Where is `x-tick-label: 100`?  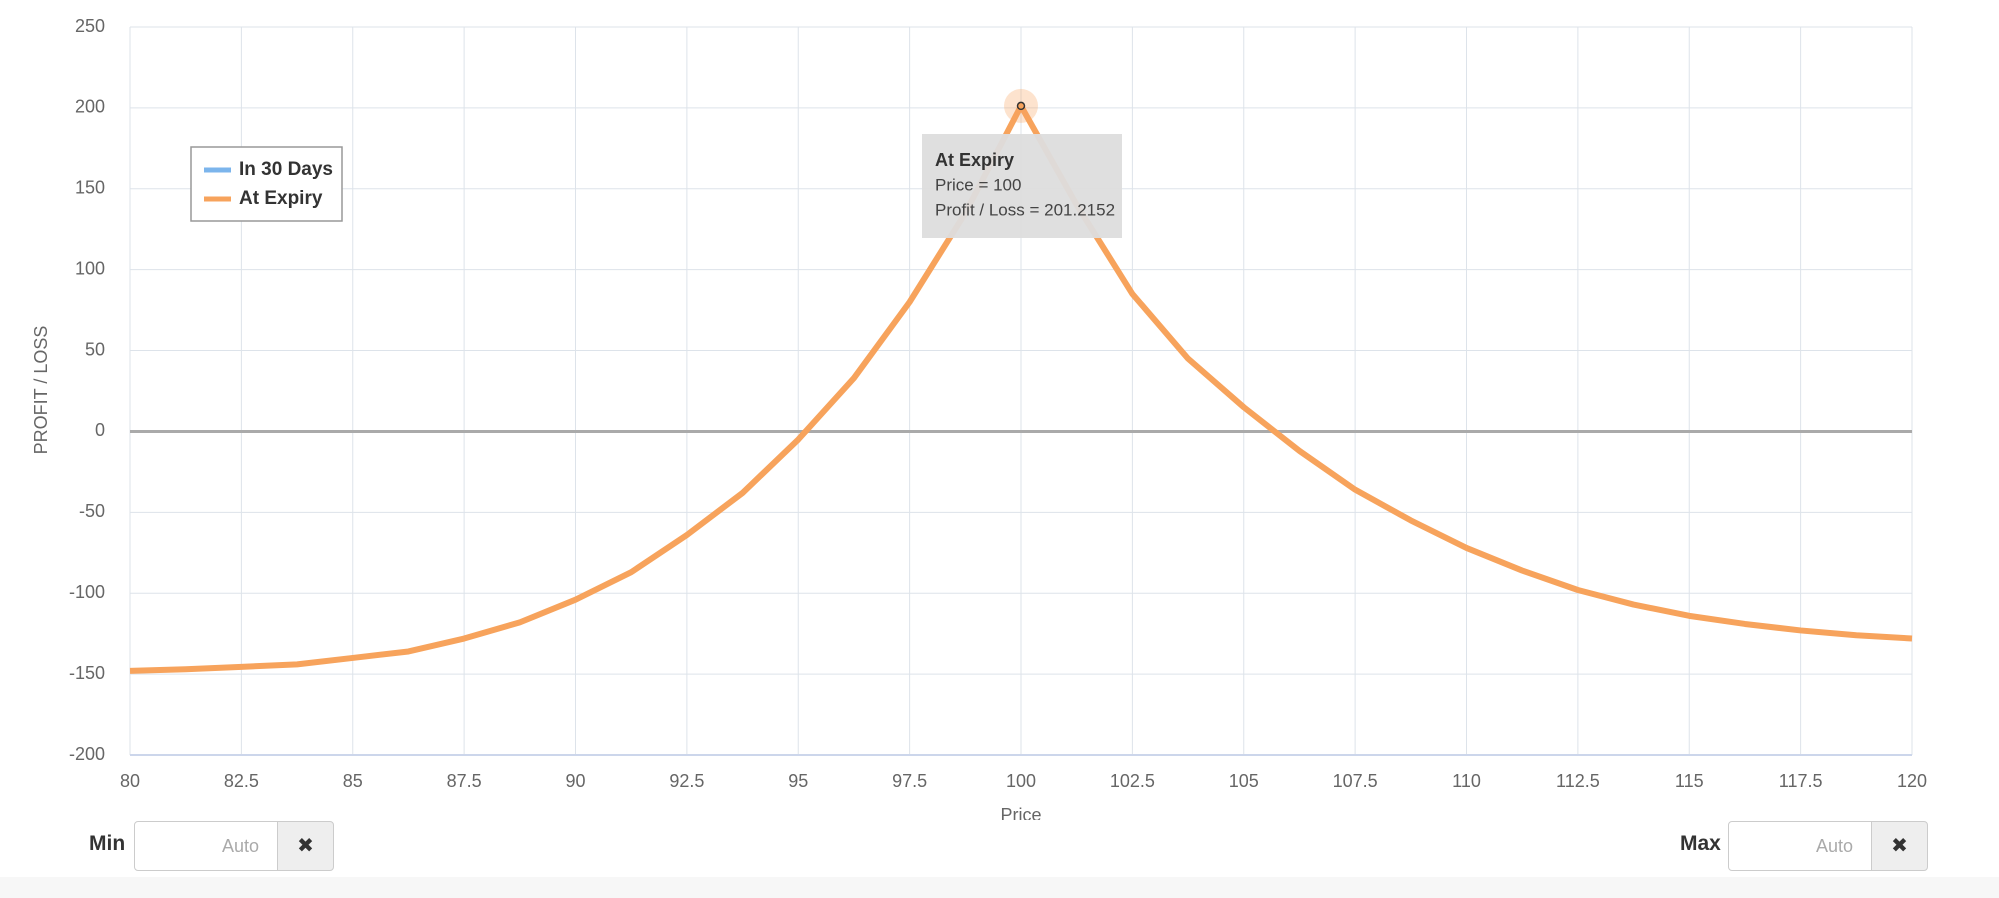 x-tick-label: 100 is located at coordinates (1021, 781).